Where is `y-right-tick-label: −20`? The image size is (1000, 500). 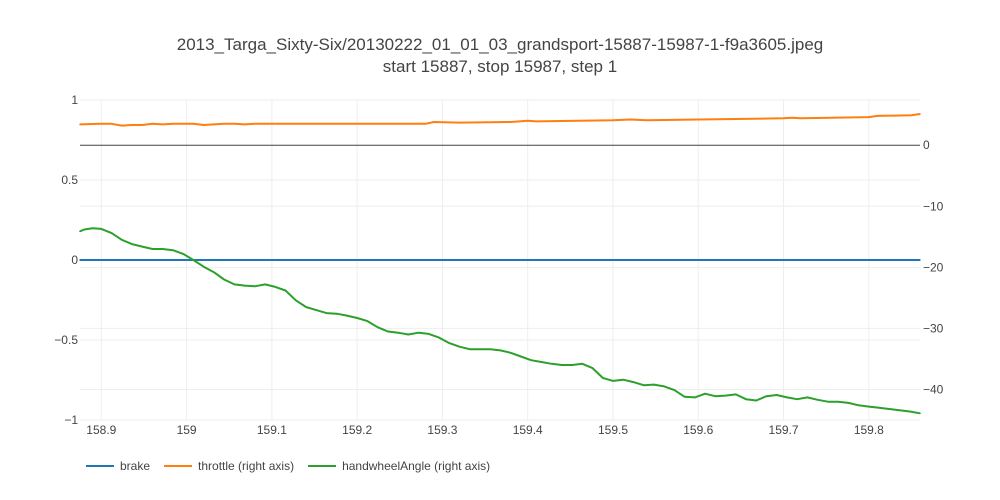
y-right-tick-label: −20 is located at coordinates (933, 267).